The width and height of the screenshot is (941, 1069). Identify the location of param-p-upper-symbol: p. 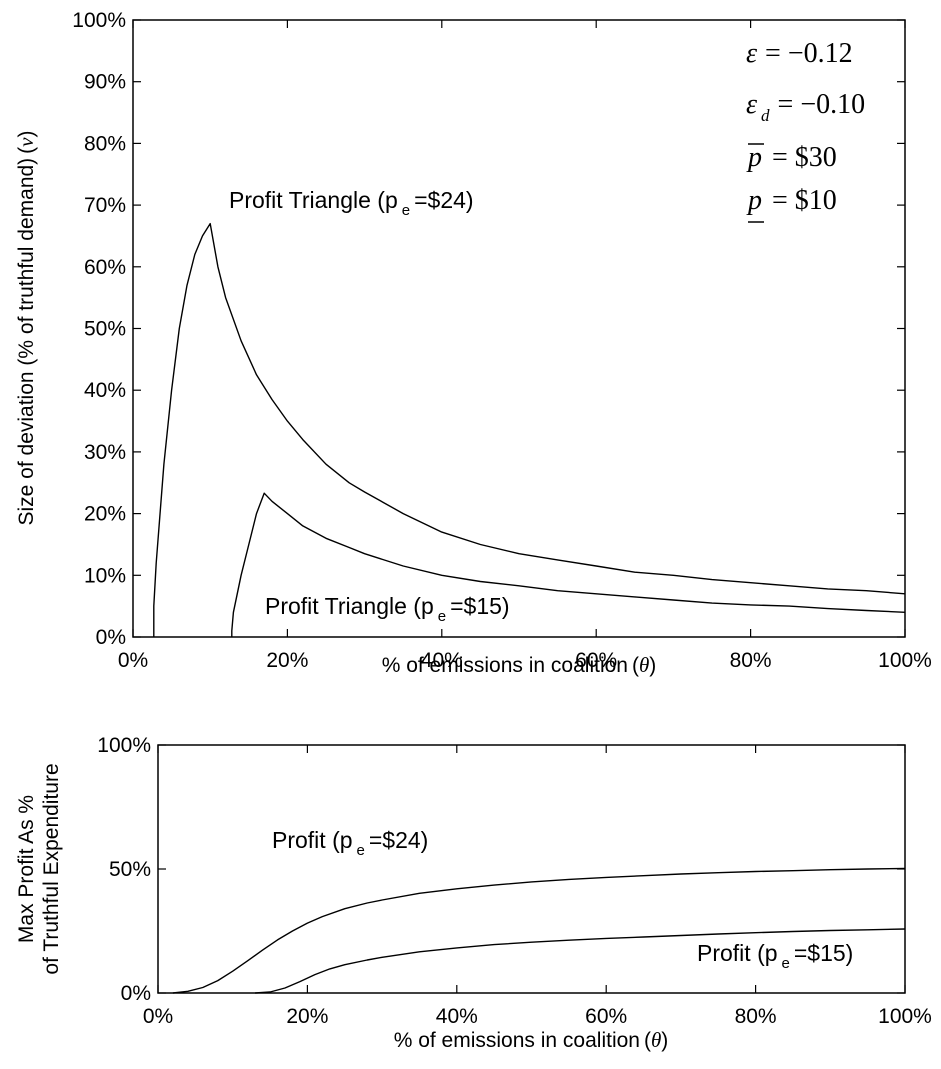
(754, 157).